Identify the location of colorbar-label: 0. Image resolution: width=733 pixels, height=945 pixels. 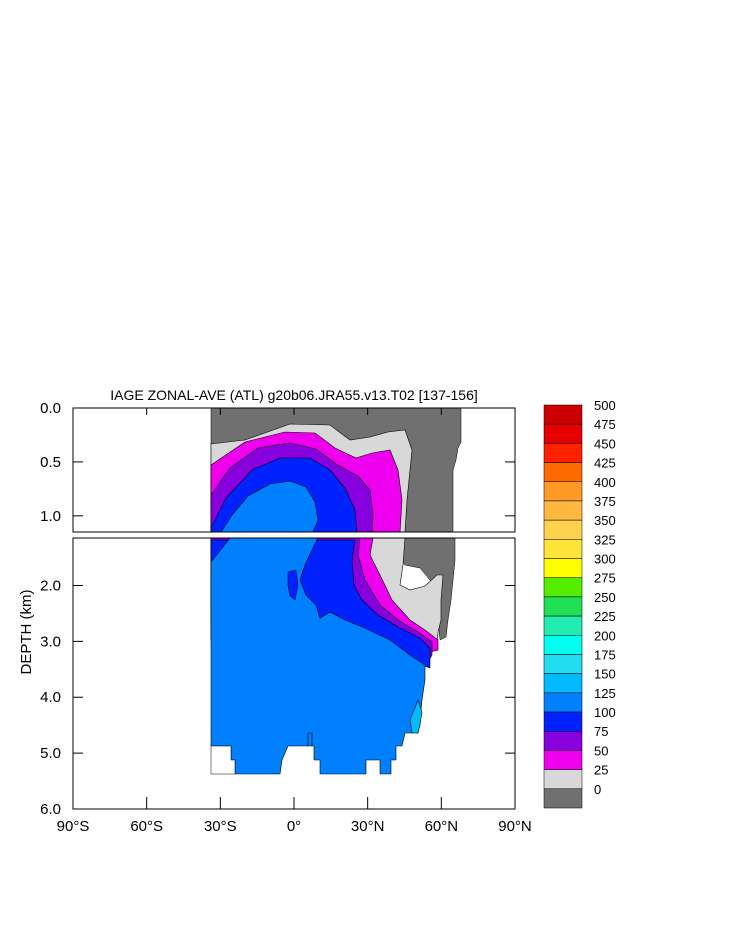
(597, 789).